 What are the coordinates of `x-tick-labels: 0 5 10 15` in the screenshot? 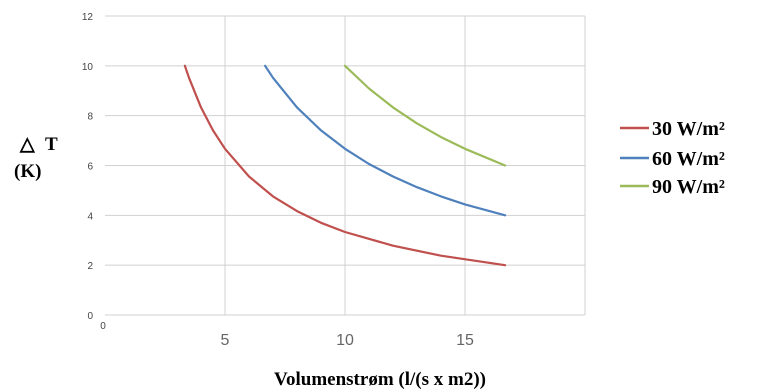 It's located at (287, 335).